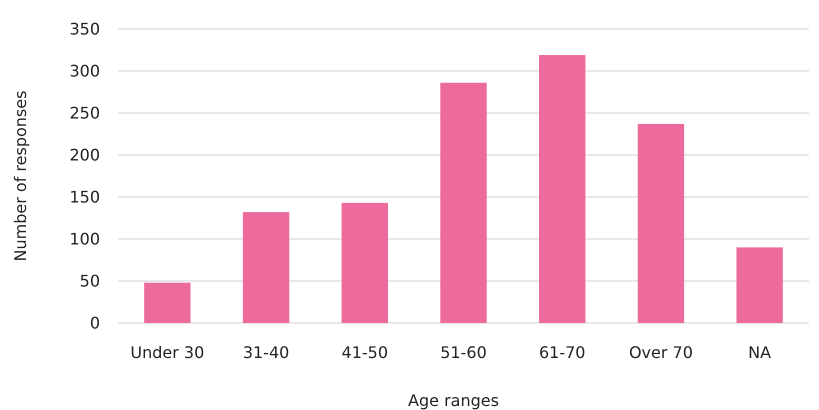 This screenshot has width=819, height=410. I want to click on y-tick-label: 0, so click(95, 323).